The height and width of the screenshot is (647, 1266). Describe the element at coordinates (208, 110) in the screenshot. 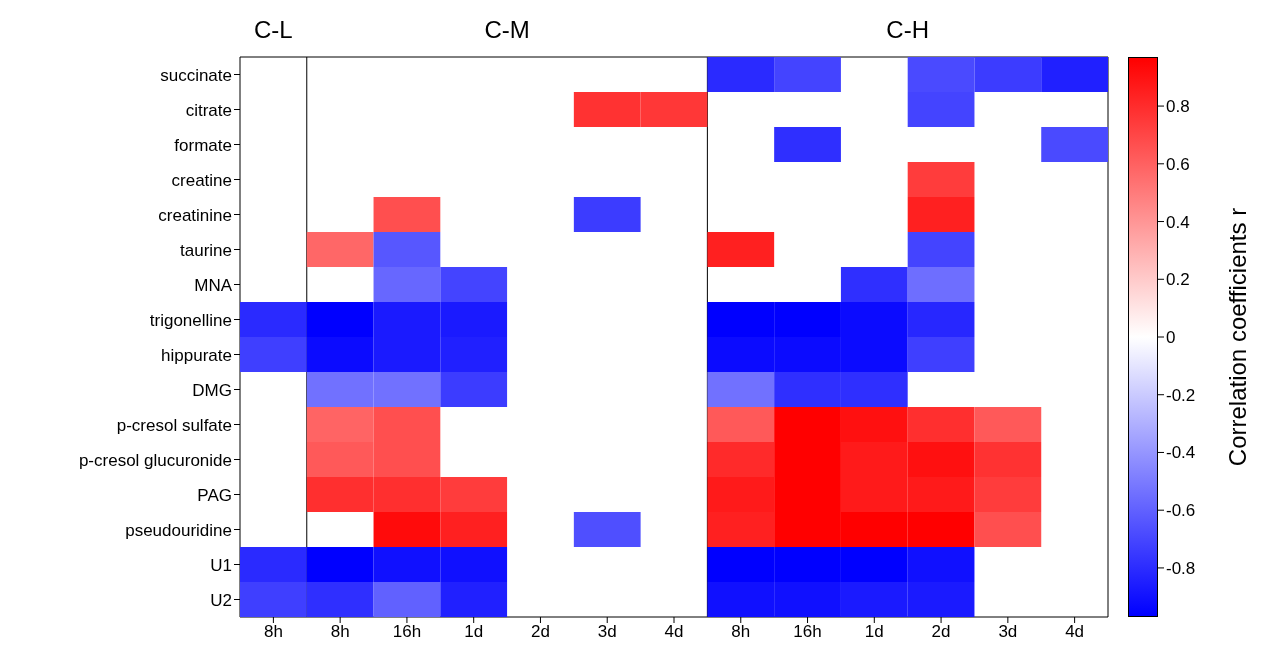

I see `y-tick-label: citrate` at that location.